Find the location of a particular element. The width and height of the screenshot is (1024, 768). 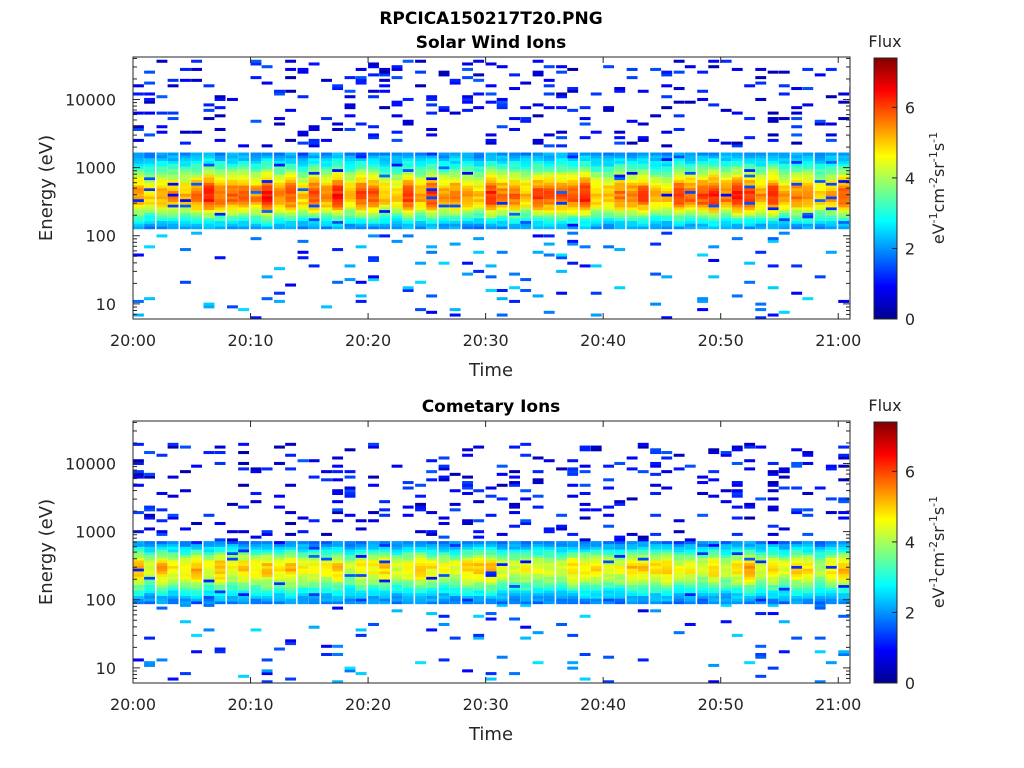

colorbar-label: eV-1cm-2sr-1s-1 is located at coordinates (937, 188).